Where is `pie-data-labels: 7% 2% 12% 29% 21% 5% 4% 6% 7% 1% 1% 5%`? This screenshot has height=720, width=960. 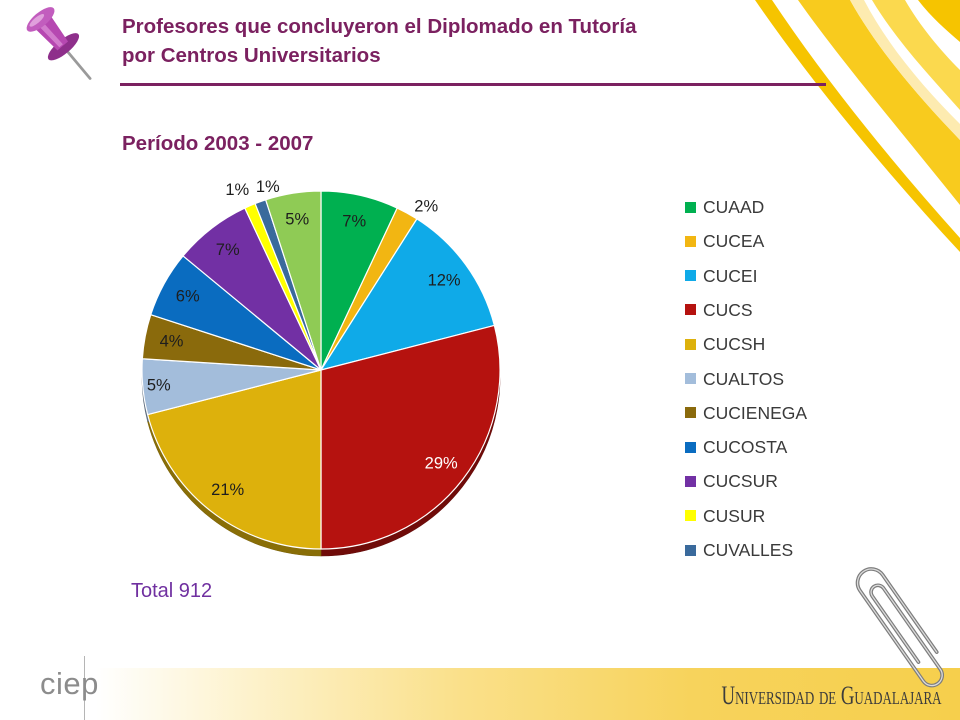 pie-data-labels: 7% 2% 12% 29% 21% 5% 4% 6% 7% 1% 1% 5% is located at coordinates (304, 338).